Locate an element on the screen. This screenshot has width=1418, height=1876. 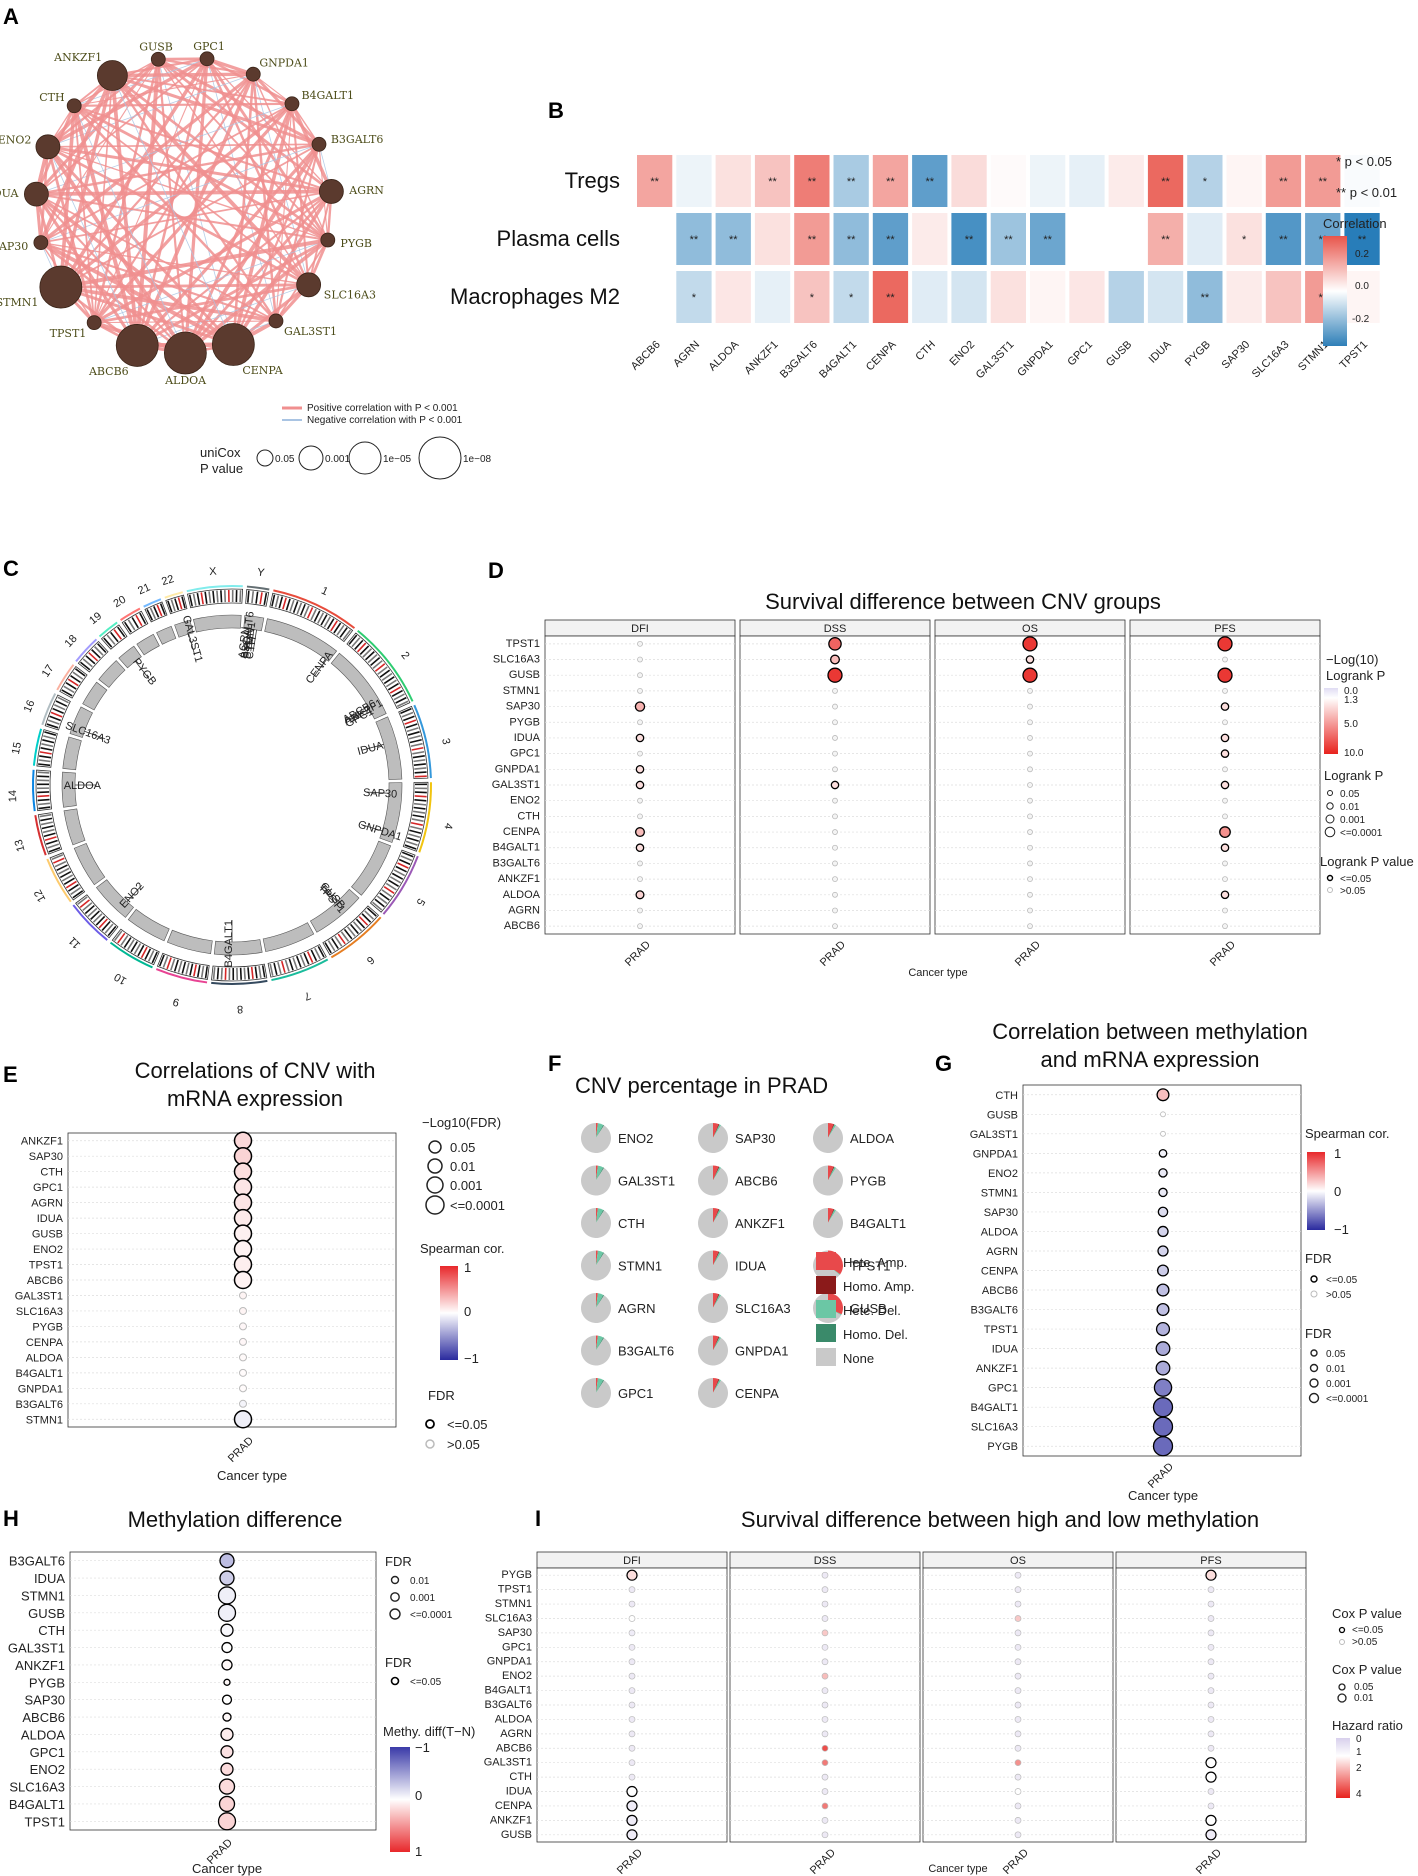
d-size-title: Logrank P is located at coordinates (1353, 775).